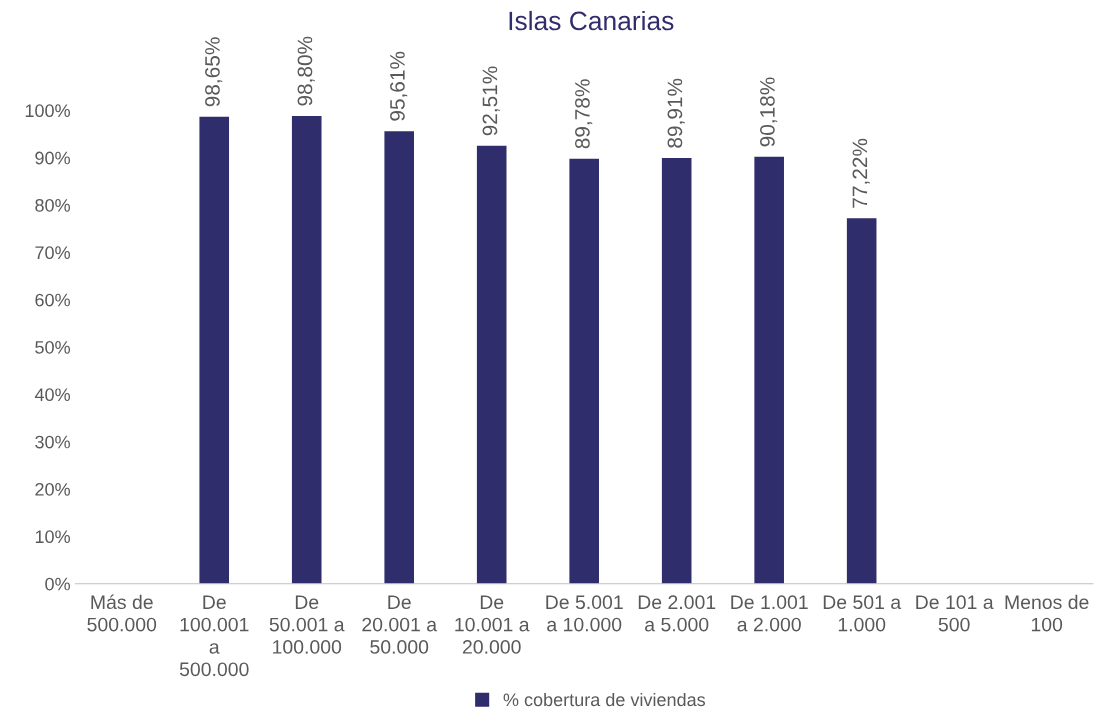 Image resolution: width=1094 pixels, height=726 pixels. I want to click on legend-label: % cobertura de viviendas, so click(604, 699).